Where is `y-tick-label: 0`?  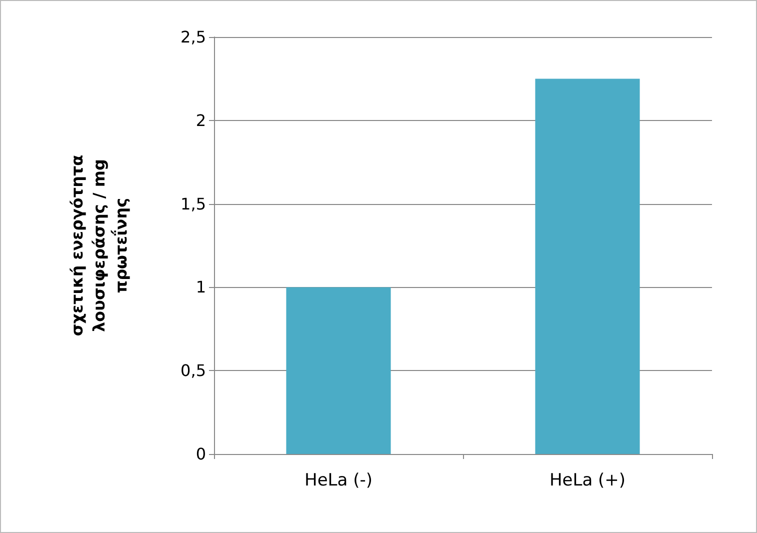 y-tick-label: 0 is located at coordinates (201, 454).